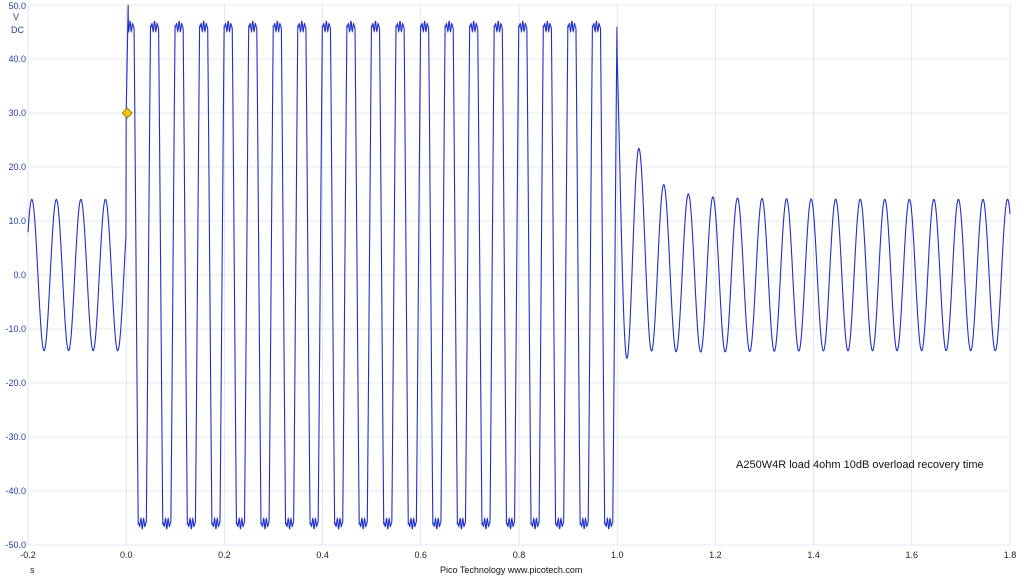  What do you see at coordinates (322, 555) in the screenshot?
I see `x-tick-label: 0.4` at bounding box center [322, 555].